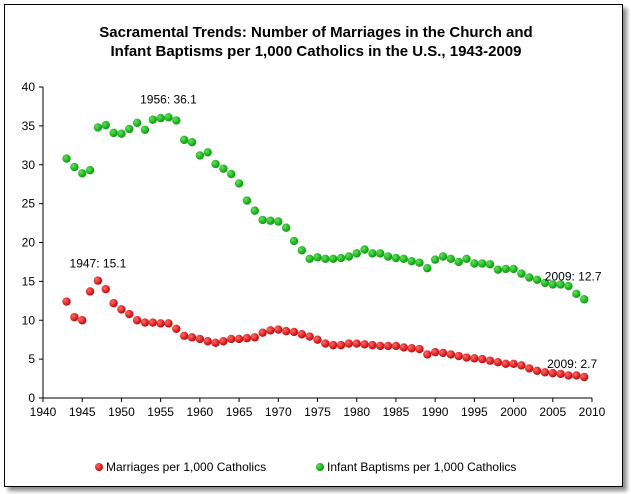  Describe the element at coordinates (552, 412) in the screenshot. I see `x-tick-label: 2005` at that location.